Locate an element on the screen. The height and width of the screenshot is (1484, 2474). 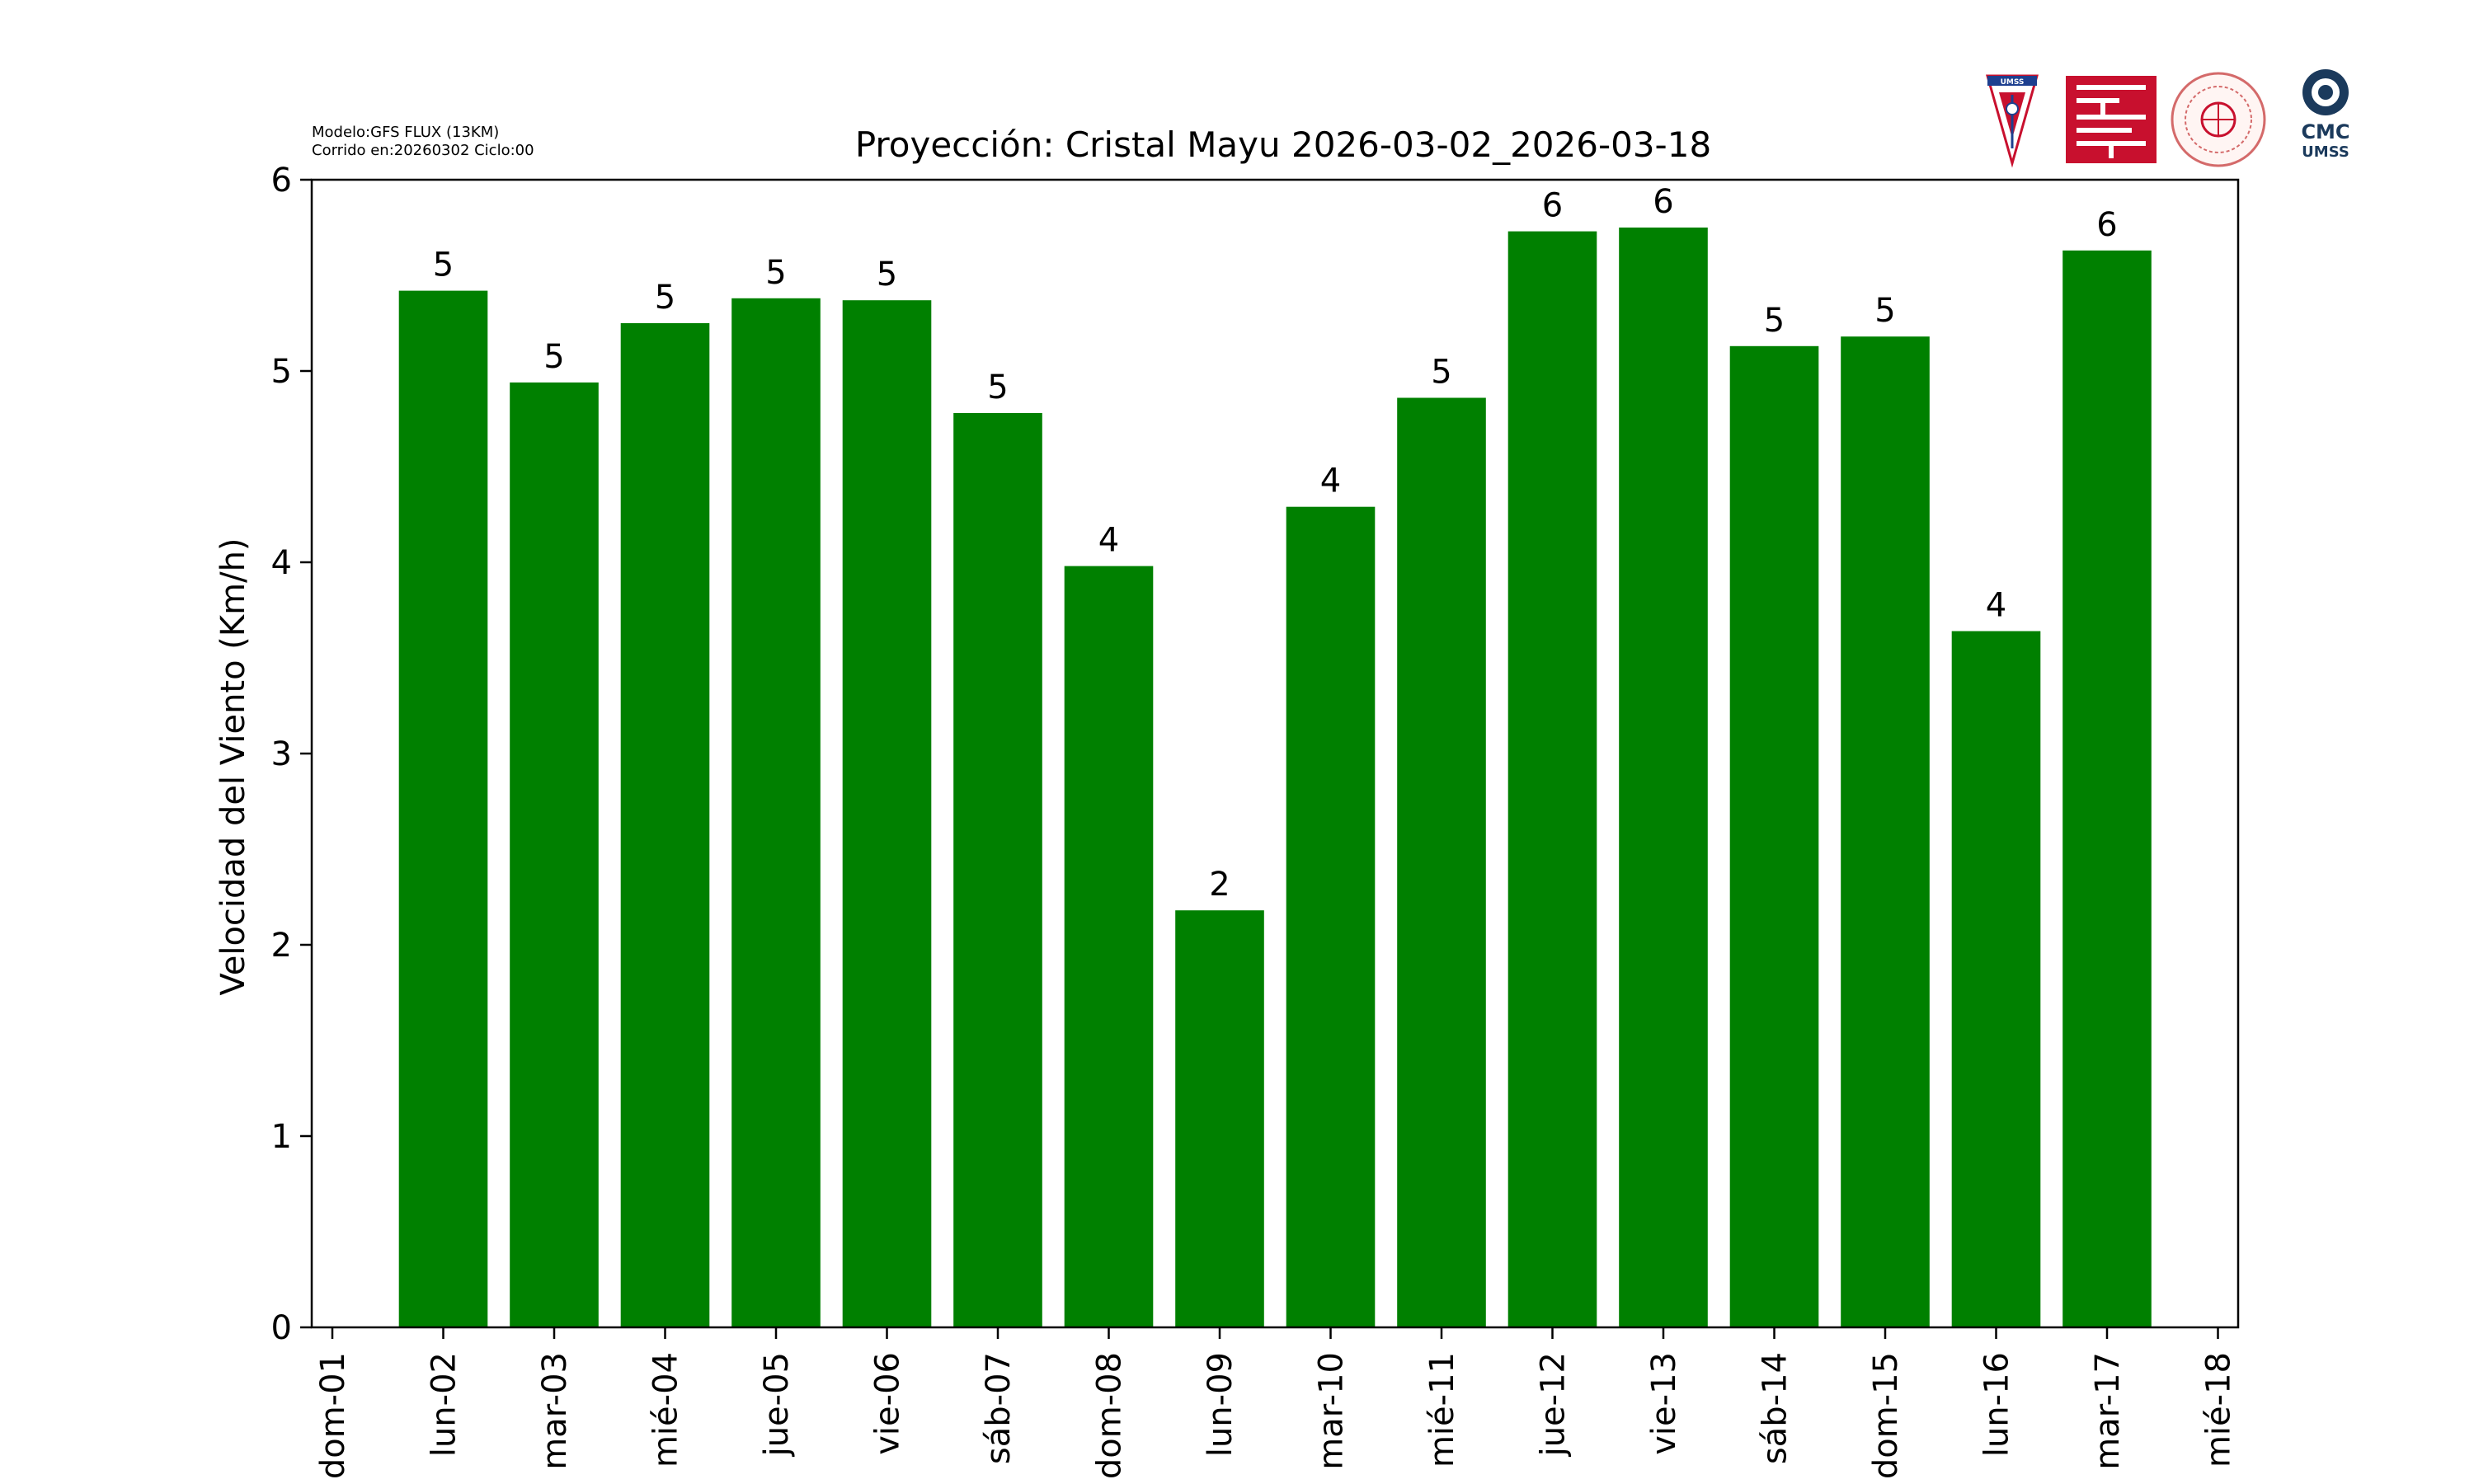
umss-shield-logo: UMSS is located at coordinates (2012, 121).